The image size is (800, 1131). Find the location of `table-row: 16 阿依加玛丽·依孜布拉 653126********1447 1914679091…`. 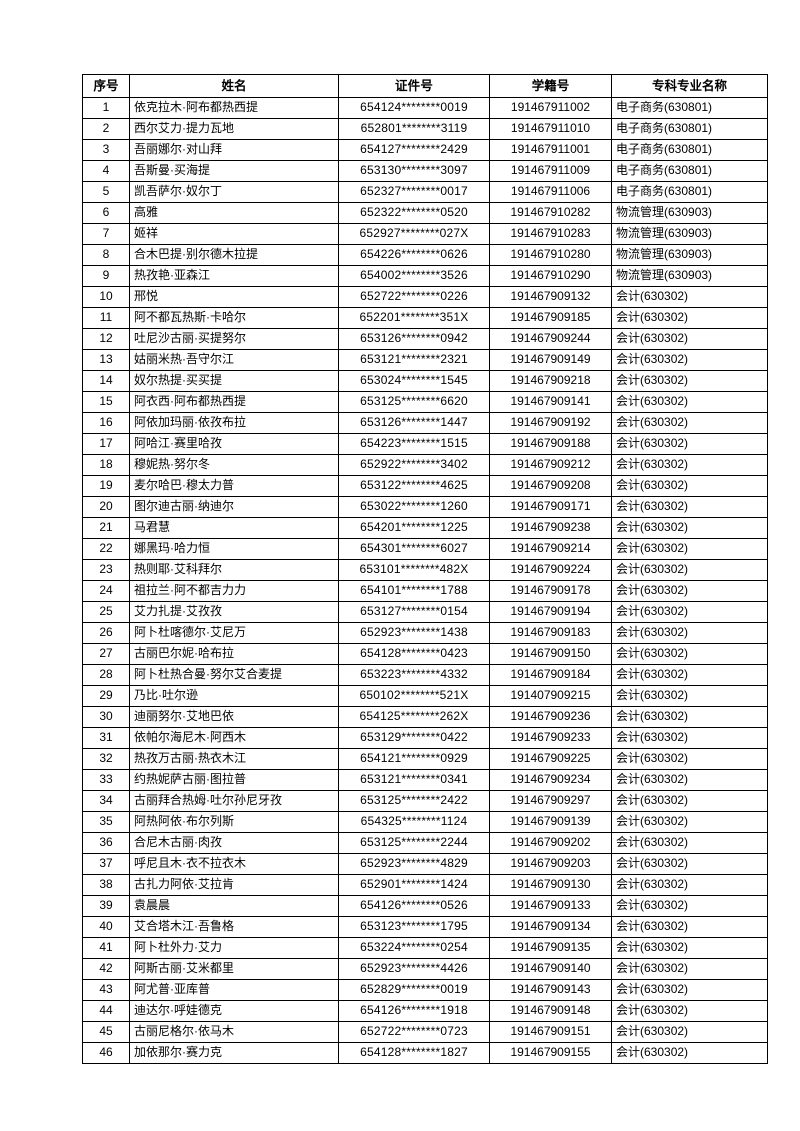

table-row: 16 阿依加玛丽·依孜布拉 653126********1447 1914679091… is located at coordinates (425, 423).